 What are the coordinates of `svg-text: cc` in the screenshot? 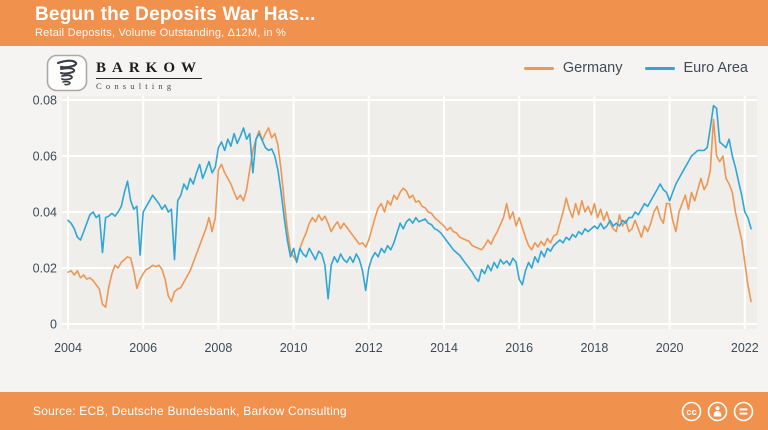 It's located at (691, 411).